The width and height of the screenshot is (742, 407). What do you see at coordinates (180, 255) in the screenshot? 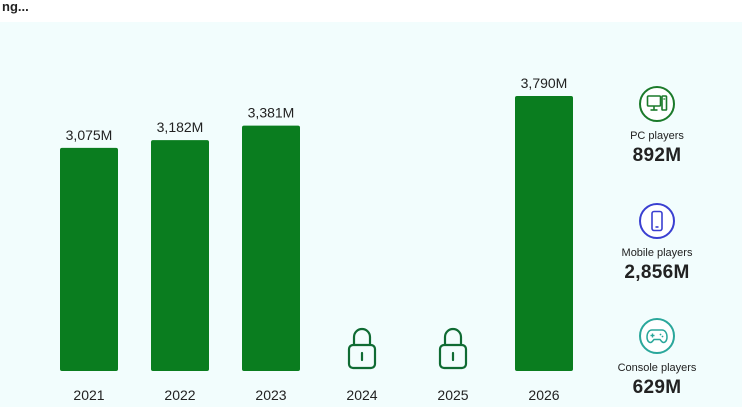
I see `bar-2022` at bounding box center [180, 255].